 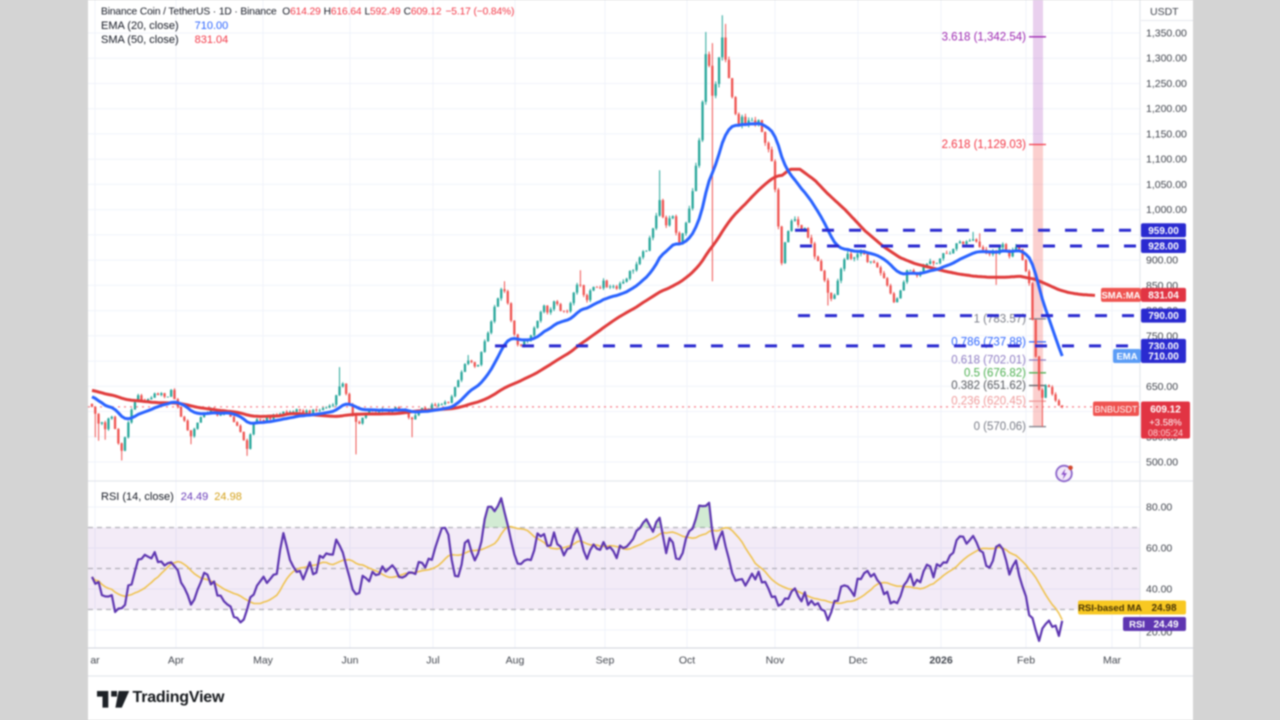 What do you see at coordinates (1163, 247) in the screenshot?
I see `svg-text: 928.00` at bounding box center [1163, 247].